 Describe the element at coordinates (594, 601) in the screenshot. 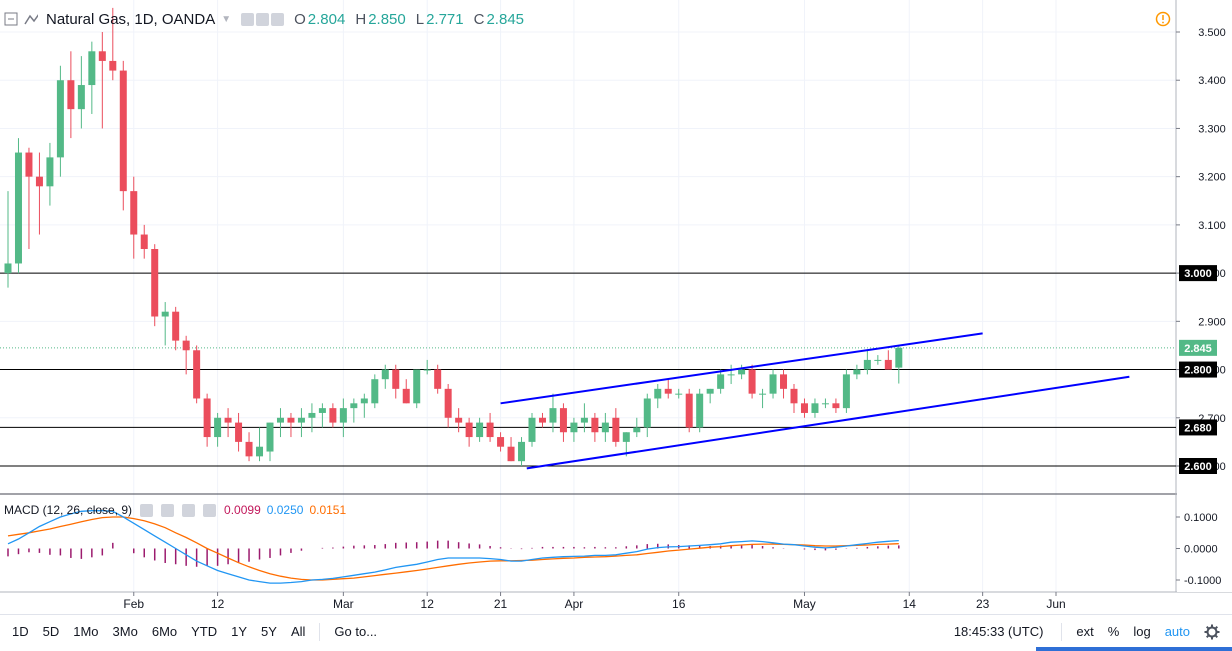

I see `time-axis: Feb 12 Mar 12 21 Apr 16 May 14 23 Jun` at that location.